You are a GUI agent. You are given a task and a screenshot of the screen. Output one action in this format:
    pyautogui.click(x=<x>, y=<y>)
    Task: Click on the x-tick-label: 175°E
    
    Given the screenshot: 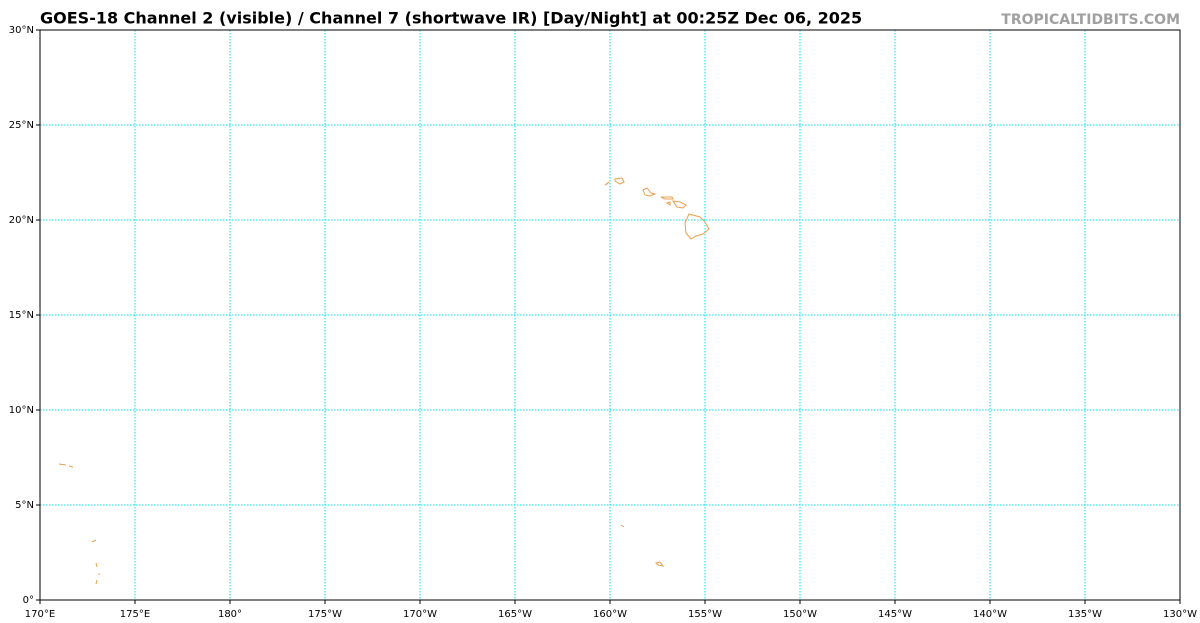 What is the action you would take?
    pyautogui.click(x=135, y=614)
    